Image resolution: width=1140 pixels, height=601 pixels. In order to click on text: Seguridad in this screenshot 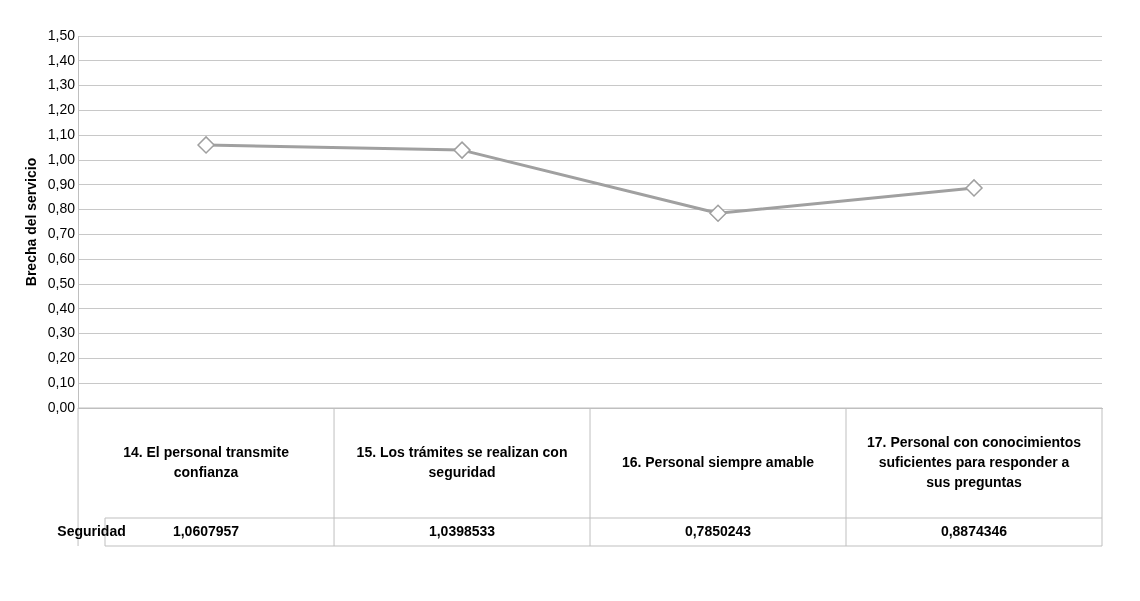, I will do `click(91, 530)`.